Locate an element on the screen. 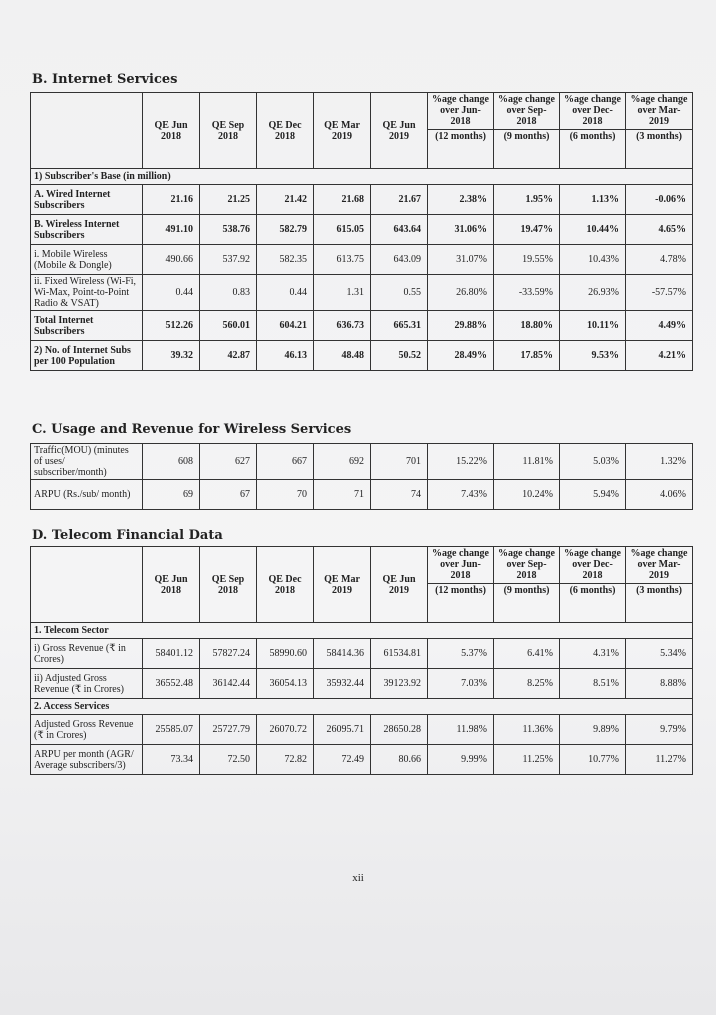  cell: 1.31 is located at coordinates (342, 292).